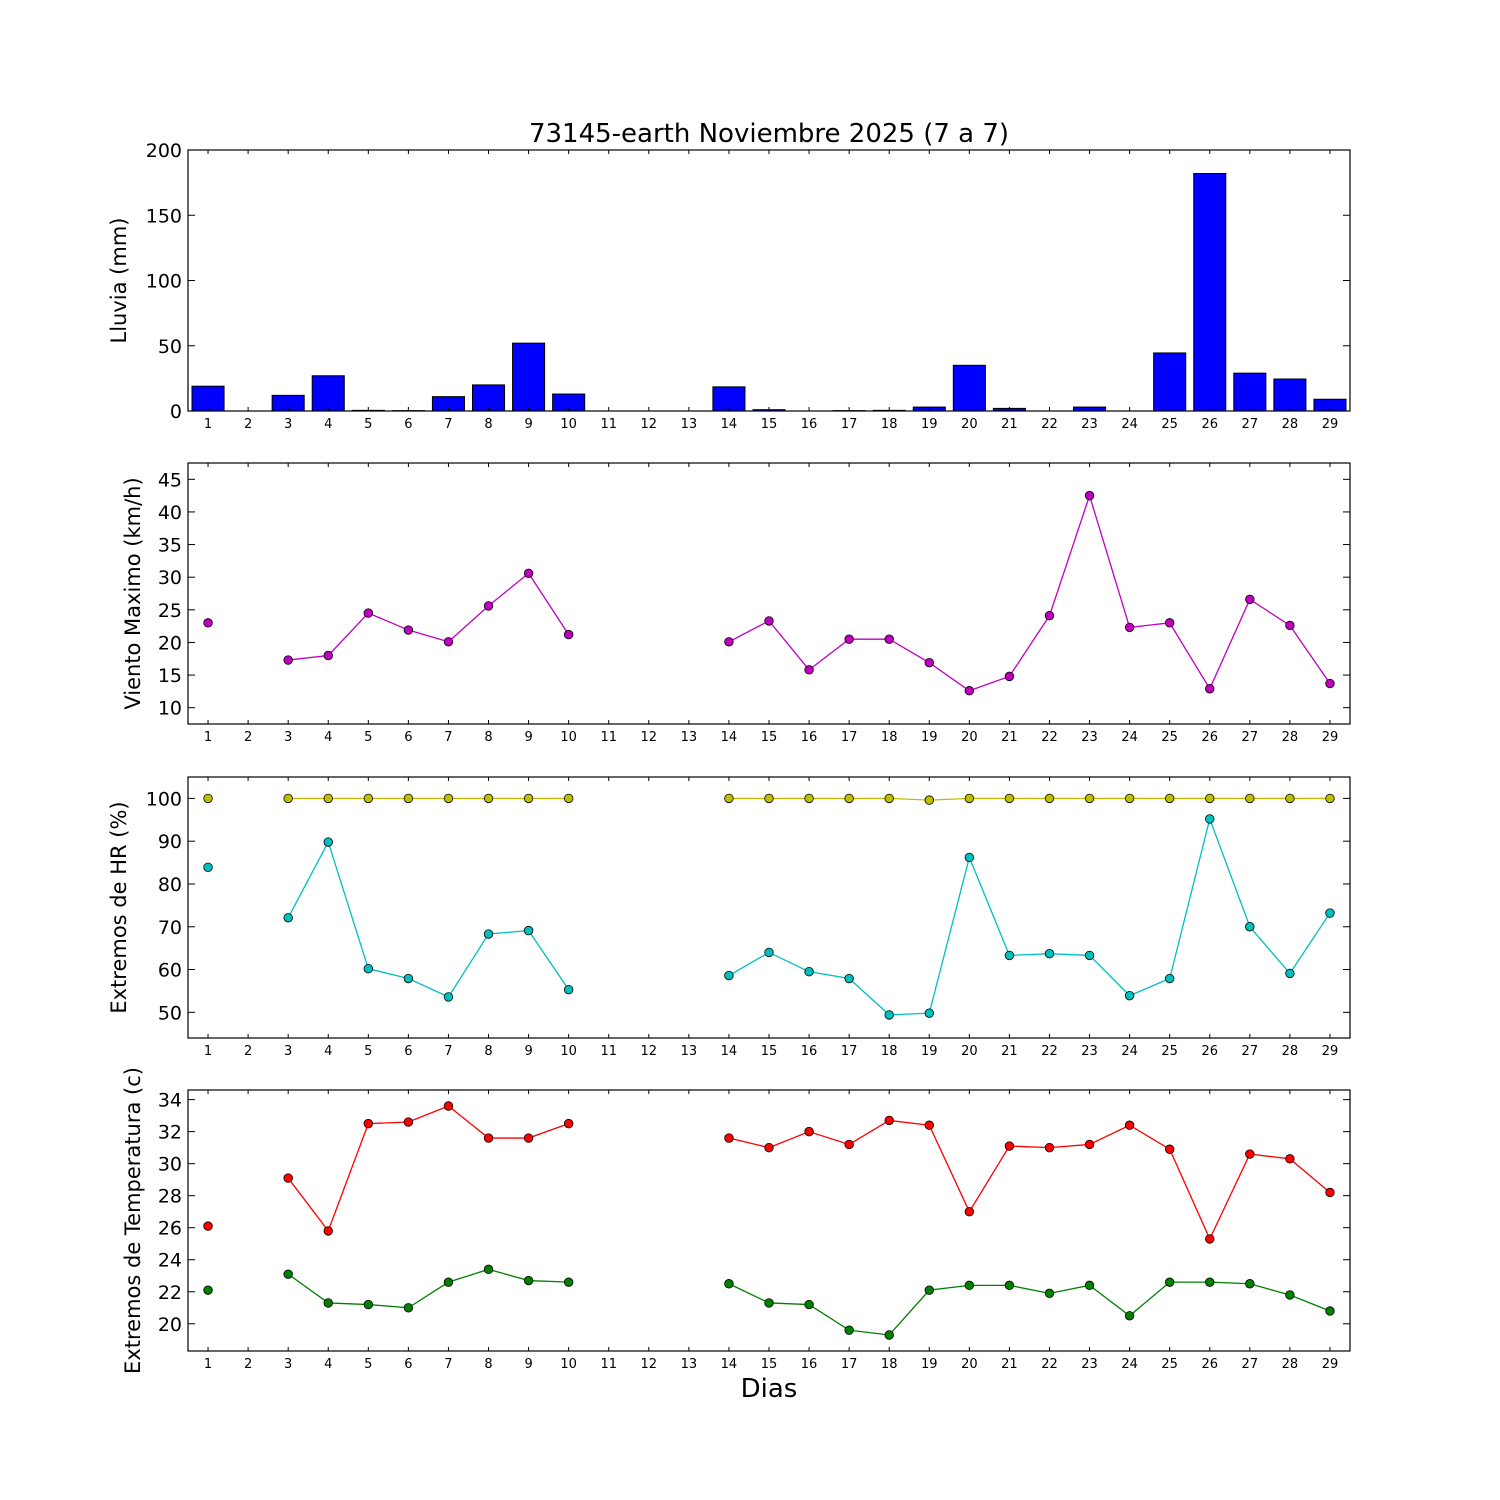 The image size is (1500, 1500). What do you see at coordinates (649, 1364) in the screenshot?
I see `x-tick-label: 12` at bounding box center [649, 1364].